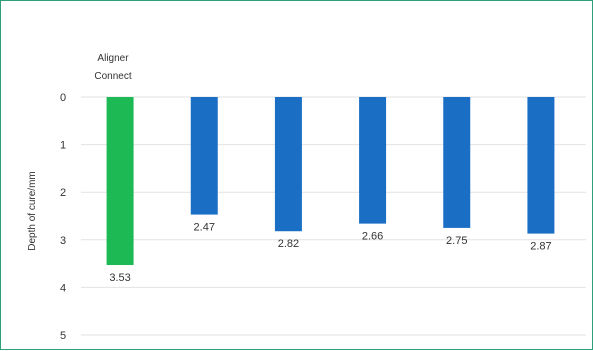 This screenshot has width=593, height=351. Describe the element at coordinates (456, 241) in the screenshot. I see `bar-value-label: 2.75` at that location.